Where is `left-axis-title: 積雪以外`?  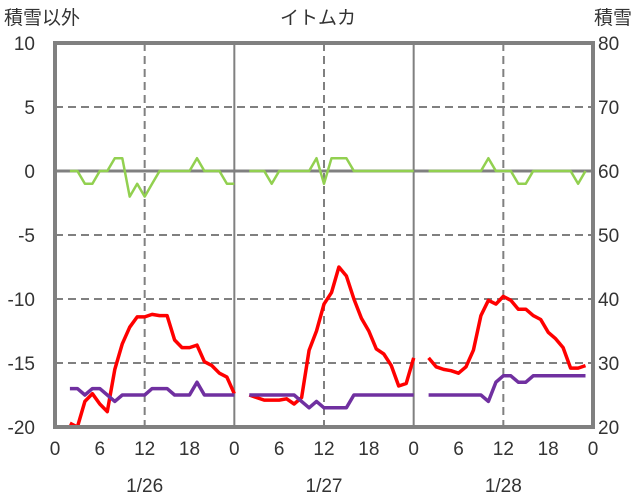
left-axis-title: 積雪以外 is located at coordinates (42, 18).